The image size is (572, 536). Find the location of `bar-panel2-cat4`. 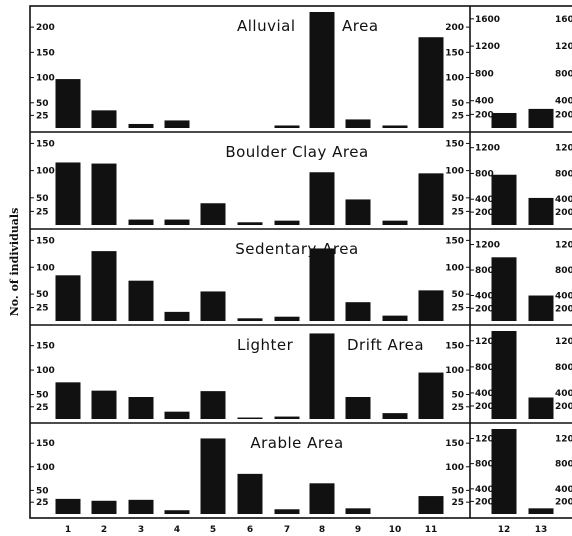

bar-panel2-cat4 is located at coordinates (177, 222).